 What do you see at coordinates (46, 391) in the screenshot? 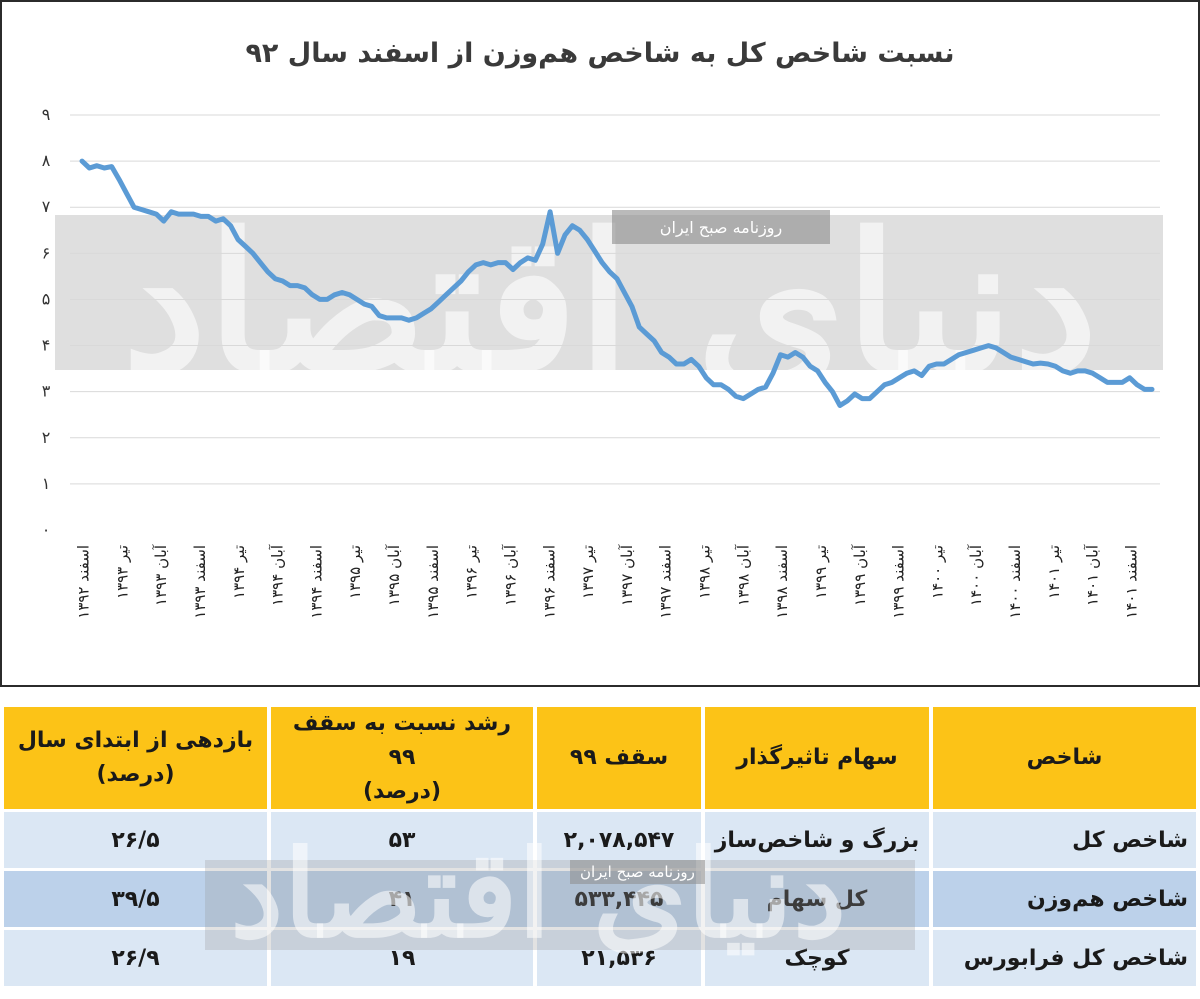
I see `y-tick-label: ۳` at bounding box center [46, 391].